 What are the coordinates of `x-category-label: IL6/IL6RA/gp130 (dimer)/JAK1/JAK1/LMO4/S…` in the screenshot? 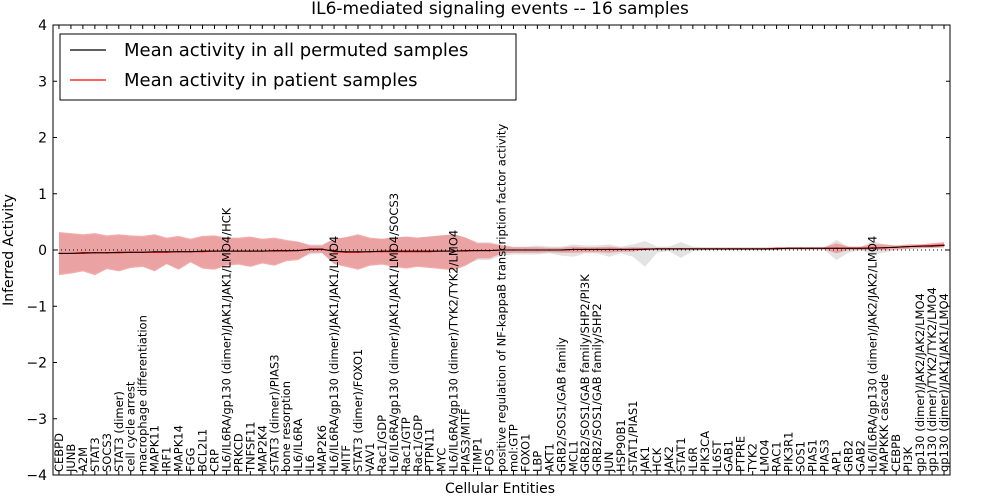 It's located at (394, 332).